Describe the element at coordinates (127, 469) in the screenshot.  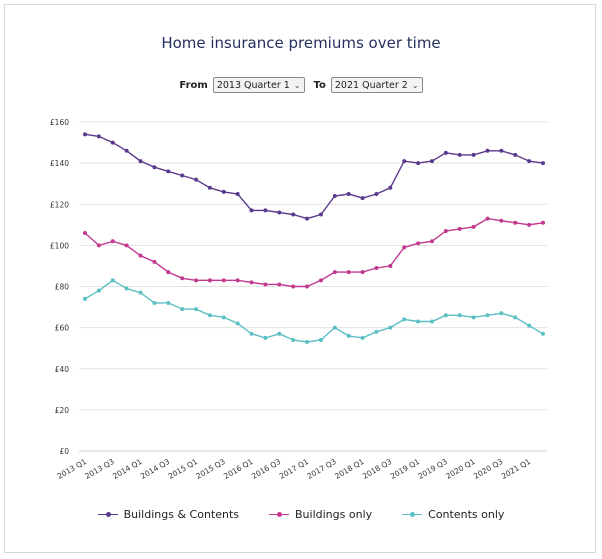
I see `x-tick-label: 2014 Q1` at that location.